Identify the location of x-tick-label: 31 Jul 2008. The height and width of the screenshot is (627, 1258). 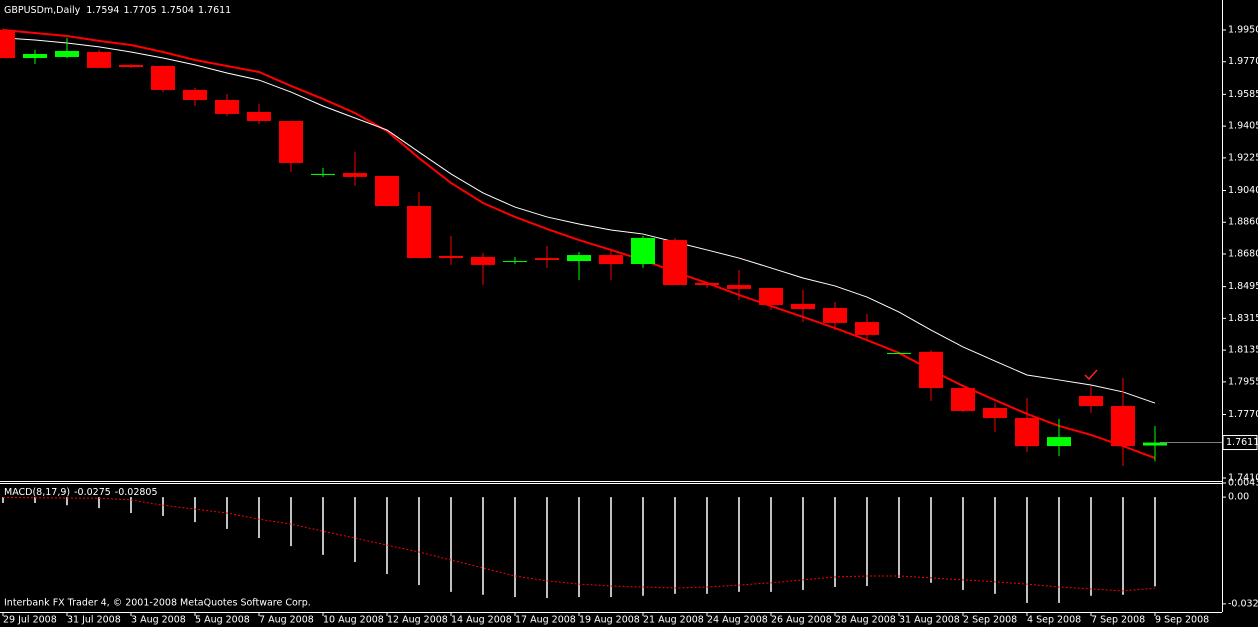
(94, 620).